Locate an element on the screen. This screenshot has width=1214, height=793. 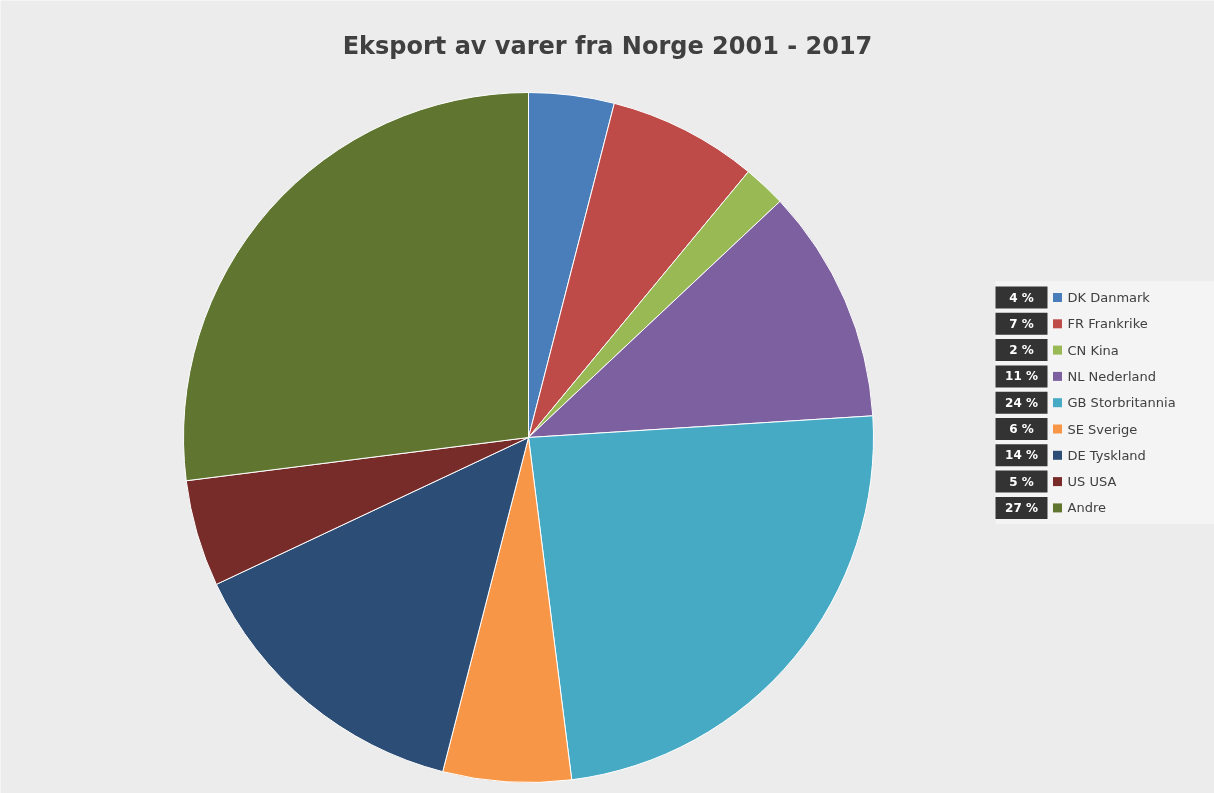
legend-label: FR Frankrike is located at coordinates (1107, 324).